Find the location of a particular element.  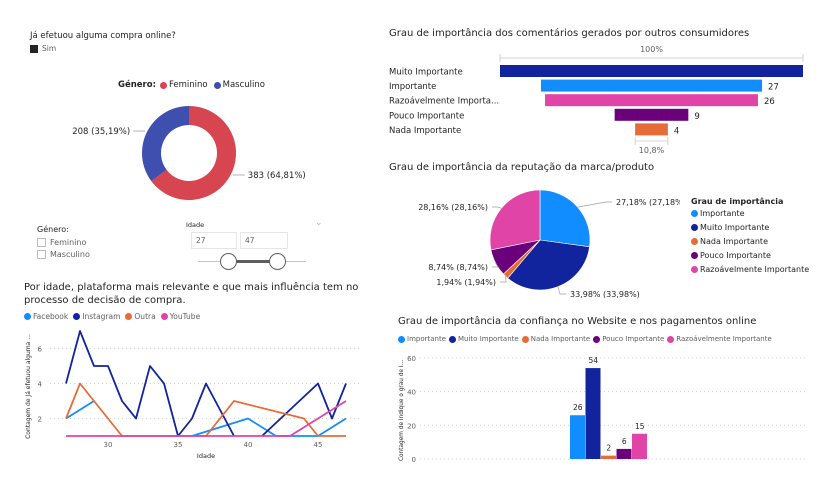

x-tick-label: 30 is located at coordinates (108, 445).